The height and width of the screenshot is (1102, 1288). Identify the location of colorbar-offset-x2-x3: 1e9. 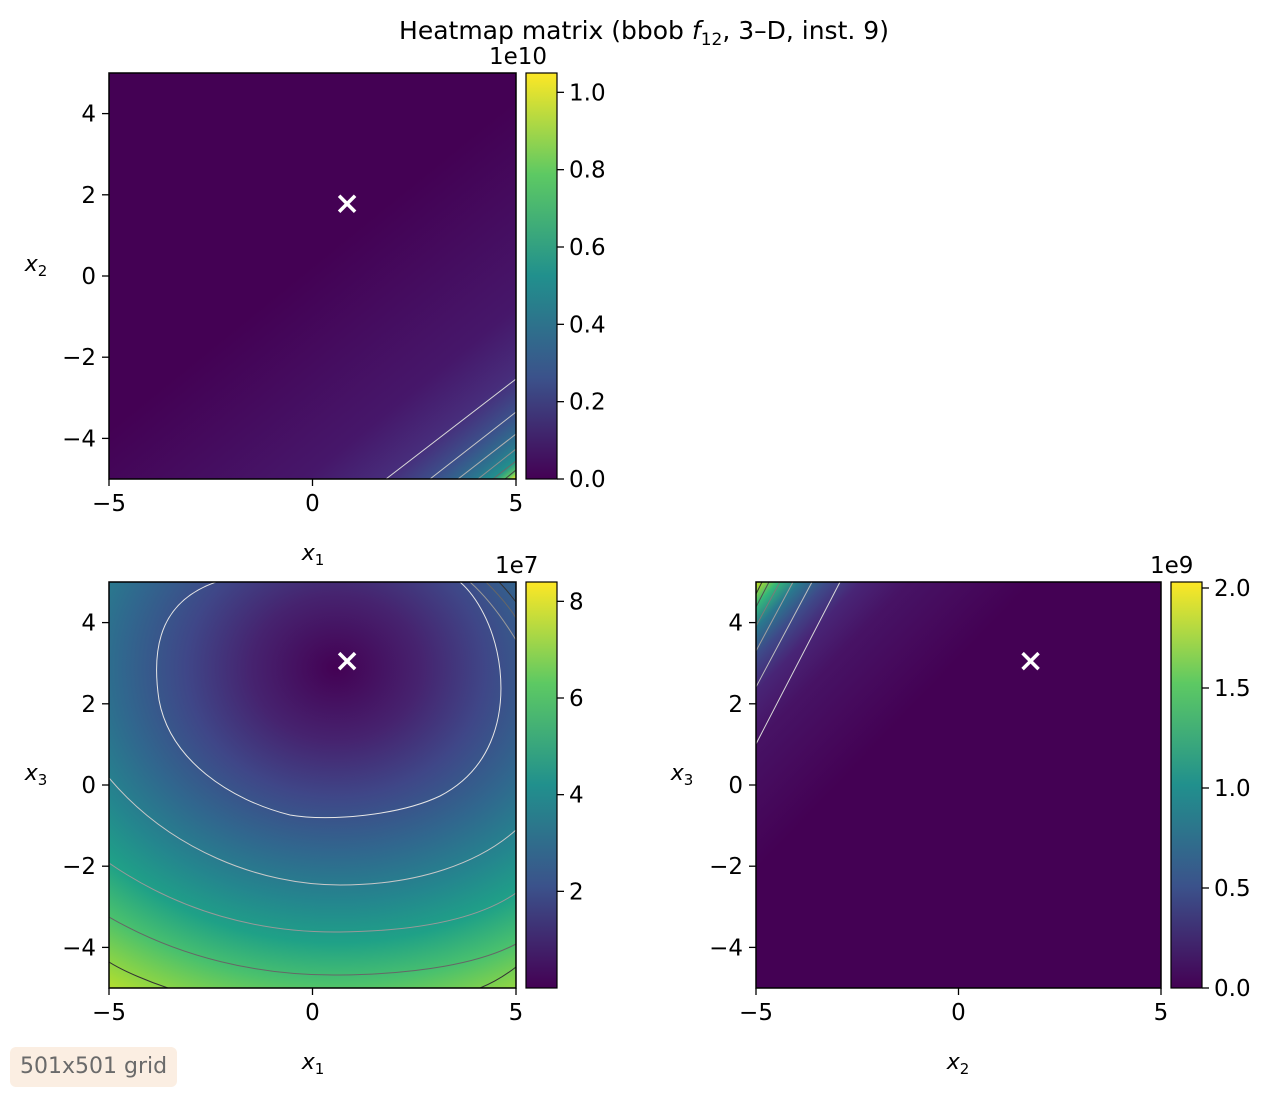
(1171, 566).